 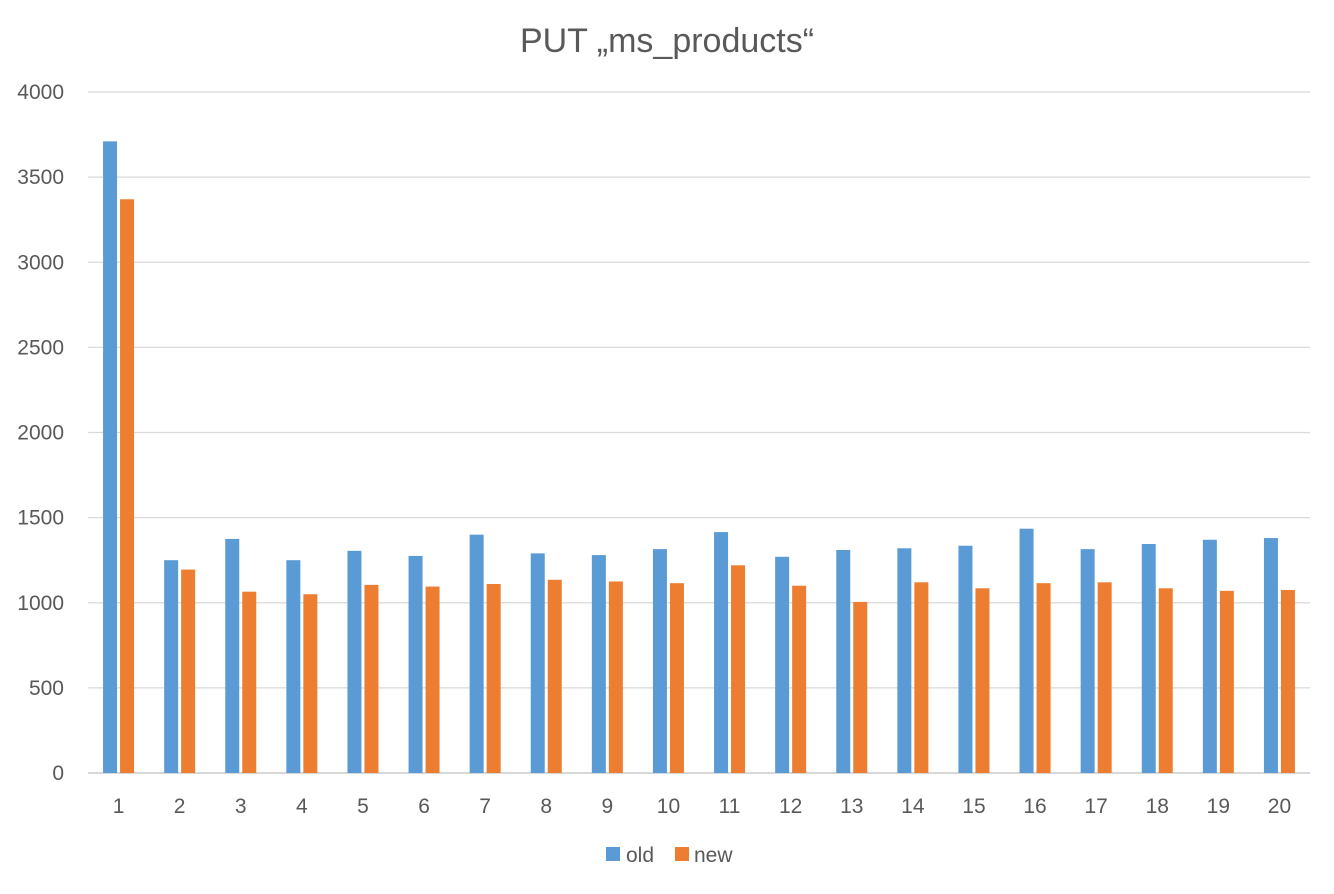 I want to click on x-tick-label: 11, so click(x=730, y=806).